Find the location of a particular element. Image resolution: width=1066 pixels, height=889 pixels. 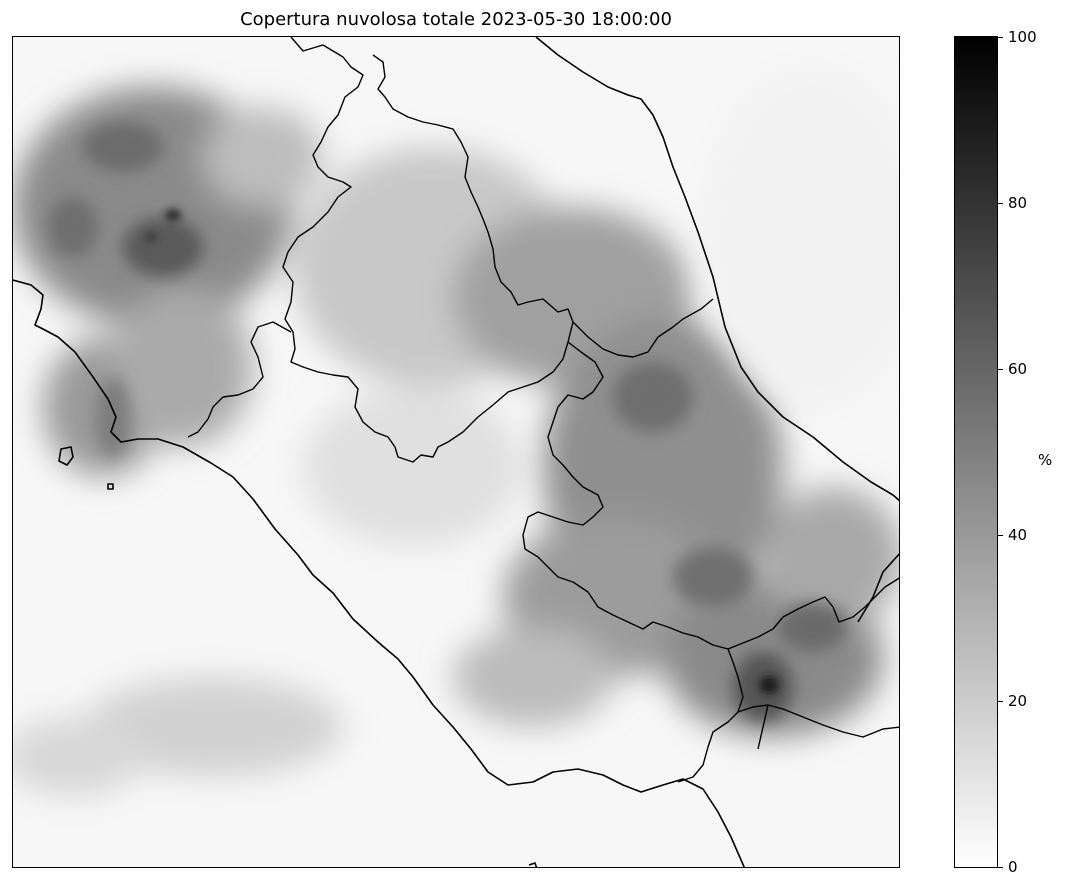

colorbar-tick-label: 100 is located at coordinates (1022, 37).